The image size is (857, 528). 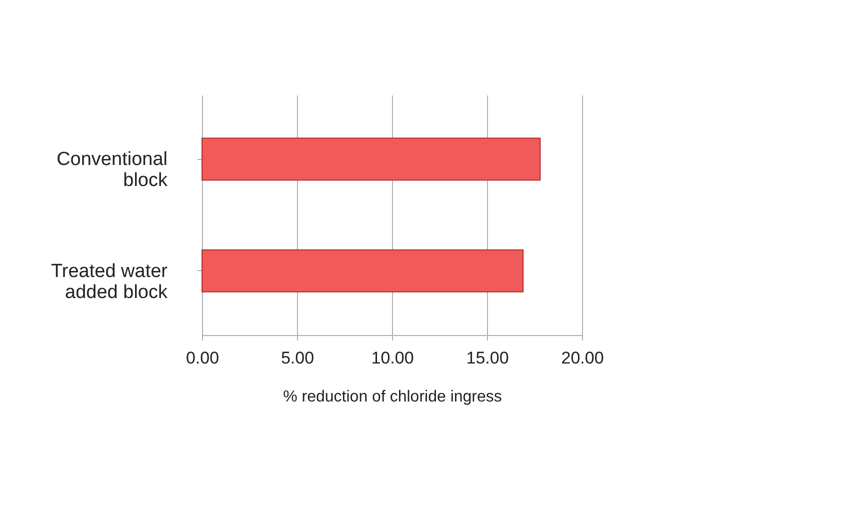 What do you see at coordinates (297, 358) in the screenshot?
I see `x-tick-label: 5.00` at bounding box center [297, 358].